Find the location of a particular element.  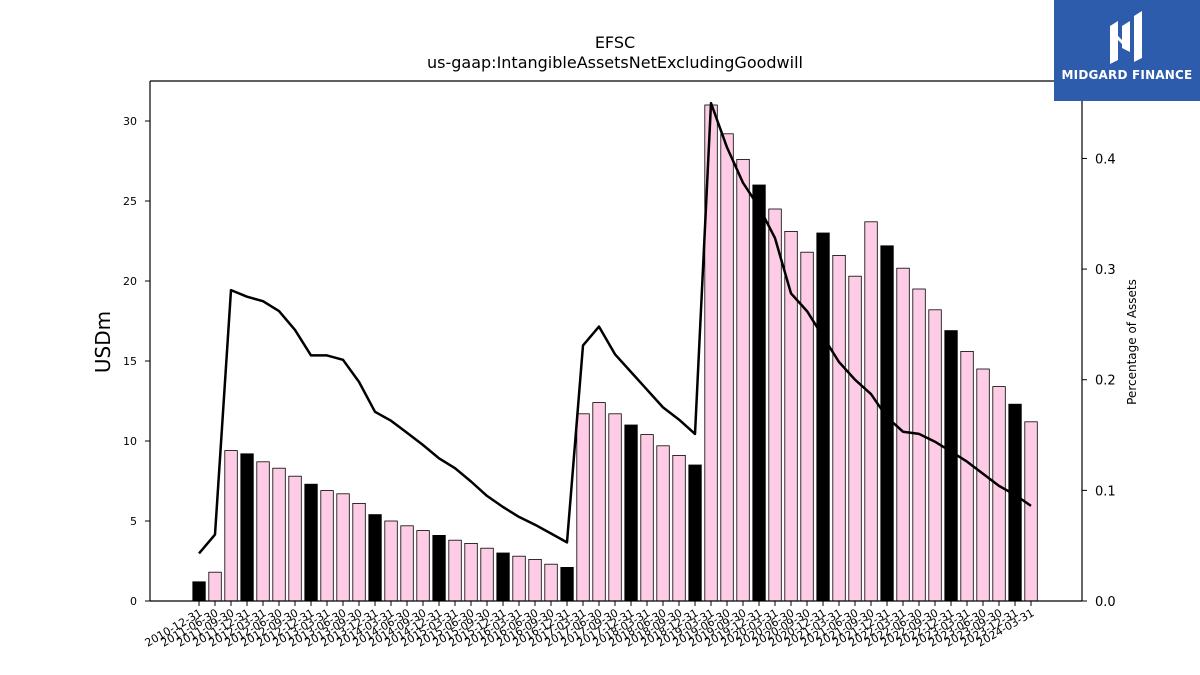

y-tick-label: 25 is located at coordinates (130, 201).